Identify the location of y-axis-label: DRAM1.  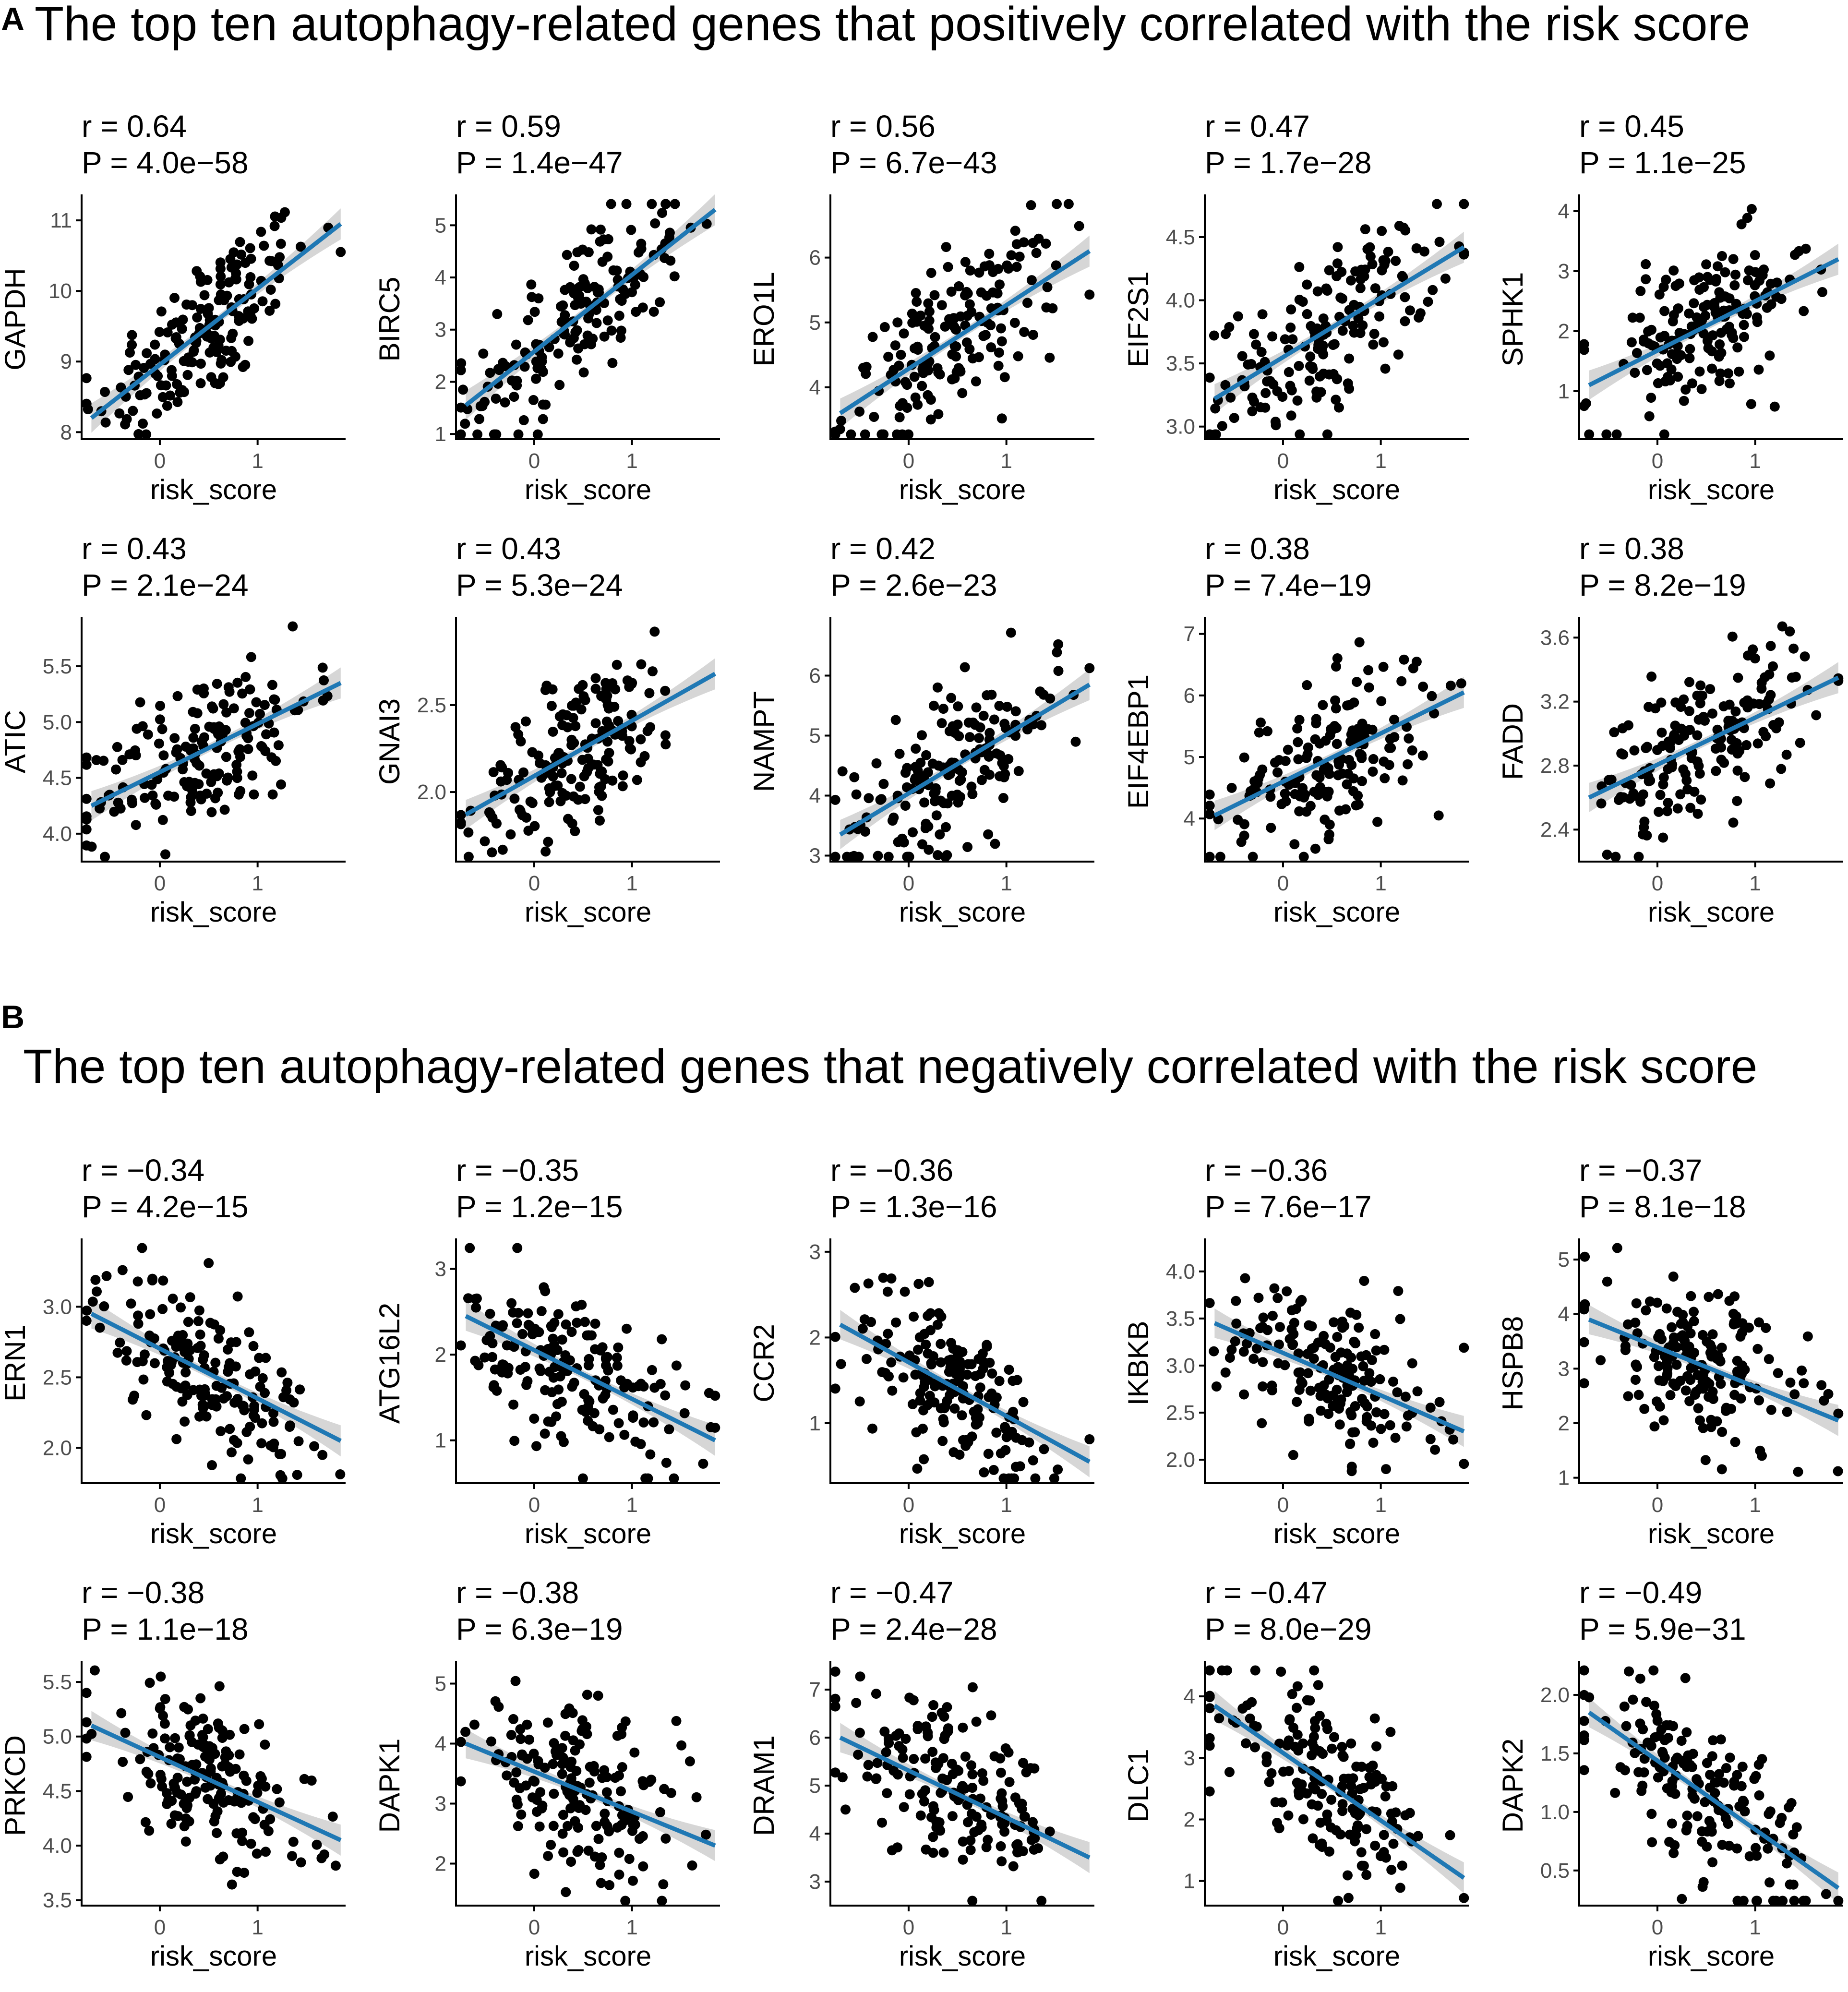
(764, 1785).